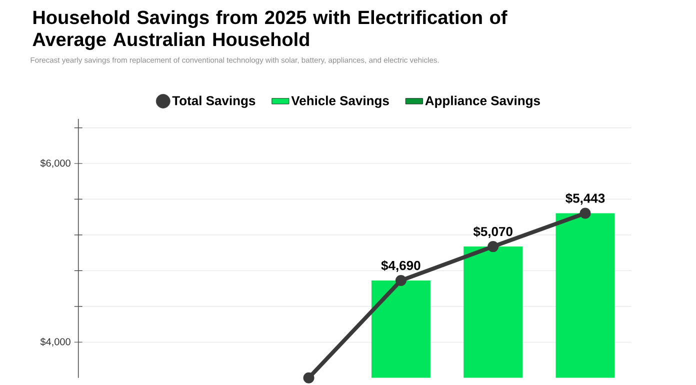 This screenshot has width=696, height=385. Describe the element at coordinates (492, 232) in the screenshot. I see `data-label: $5,070` at that location.